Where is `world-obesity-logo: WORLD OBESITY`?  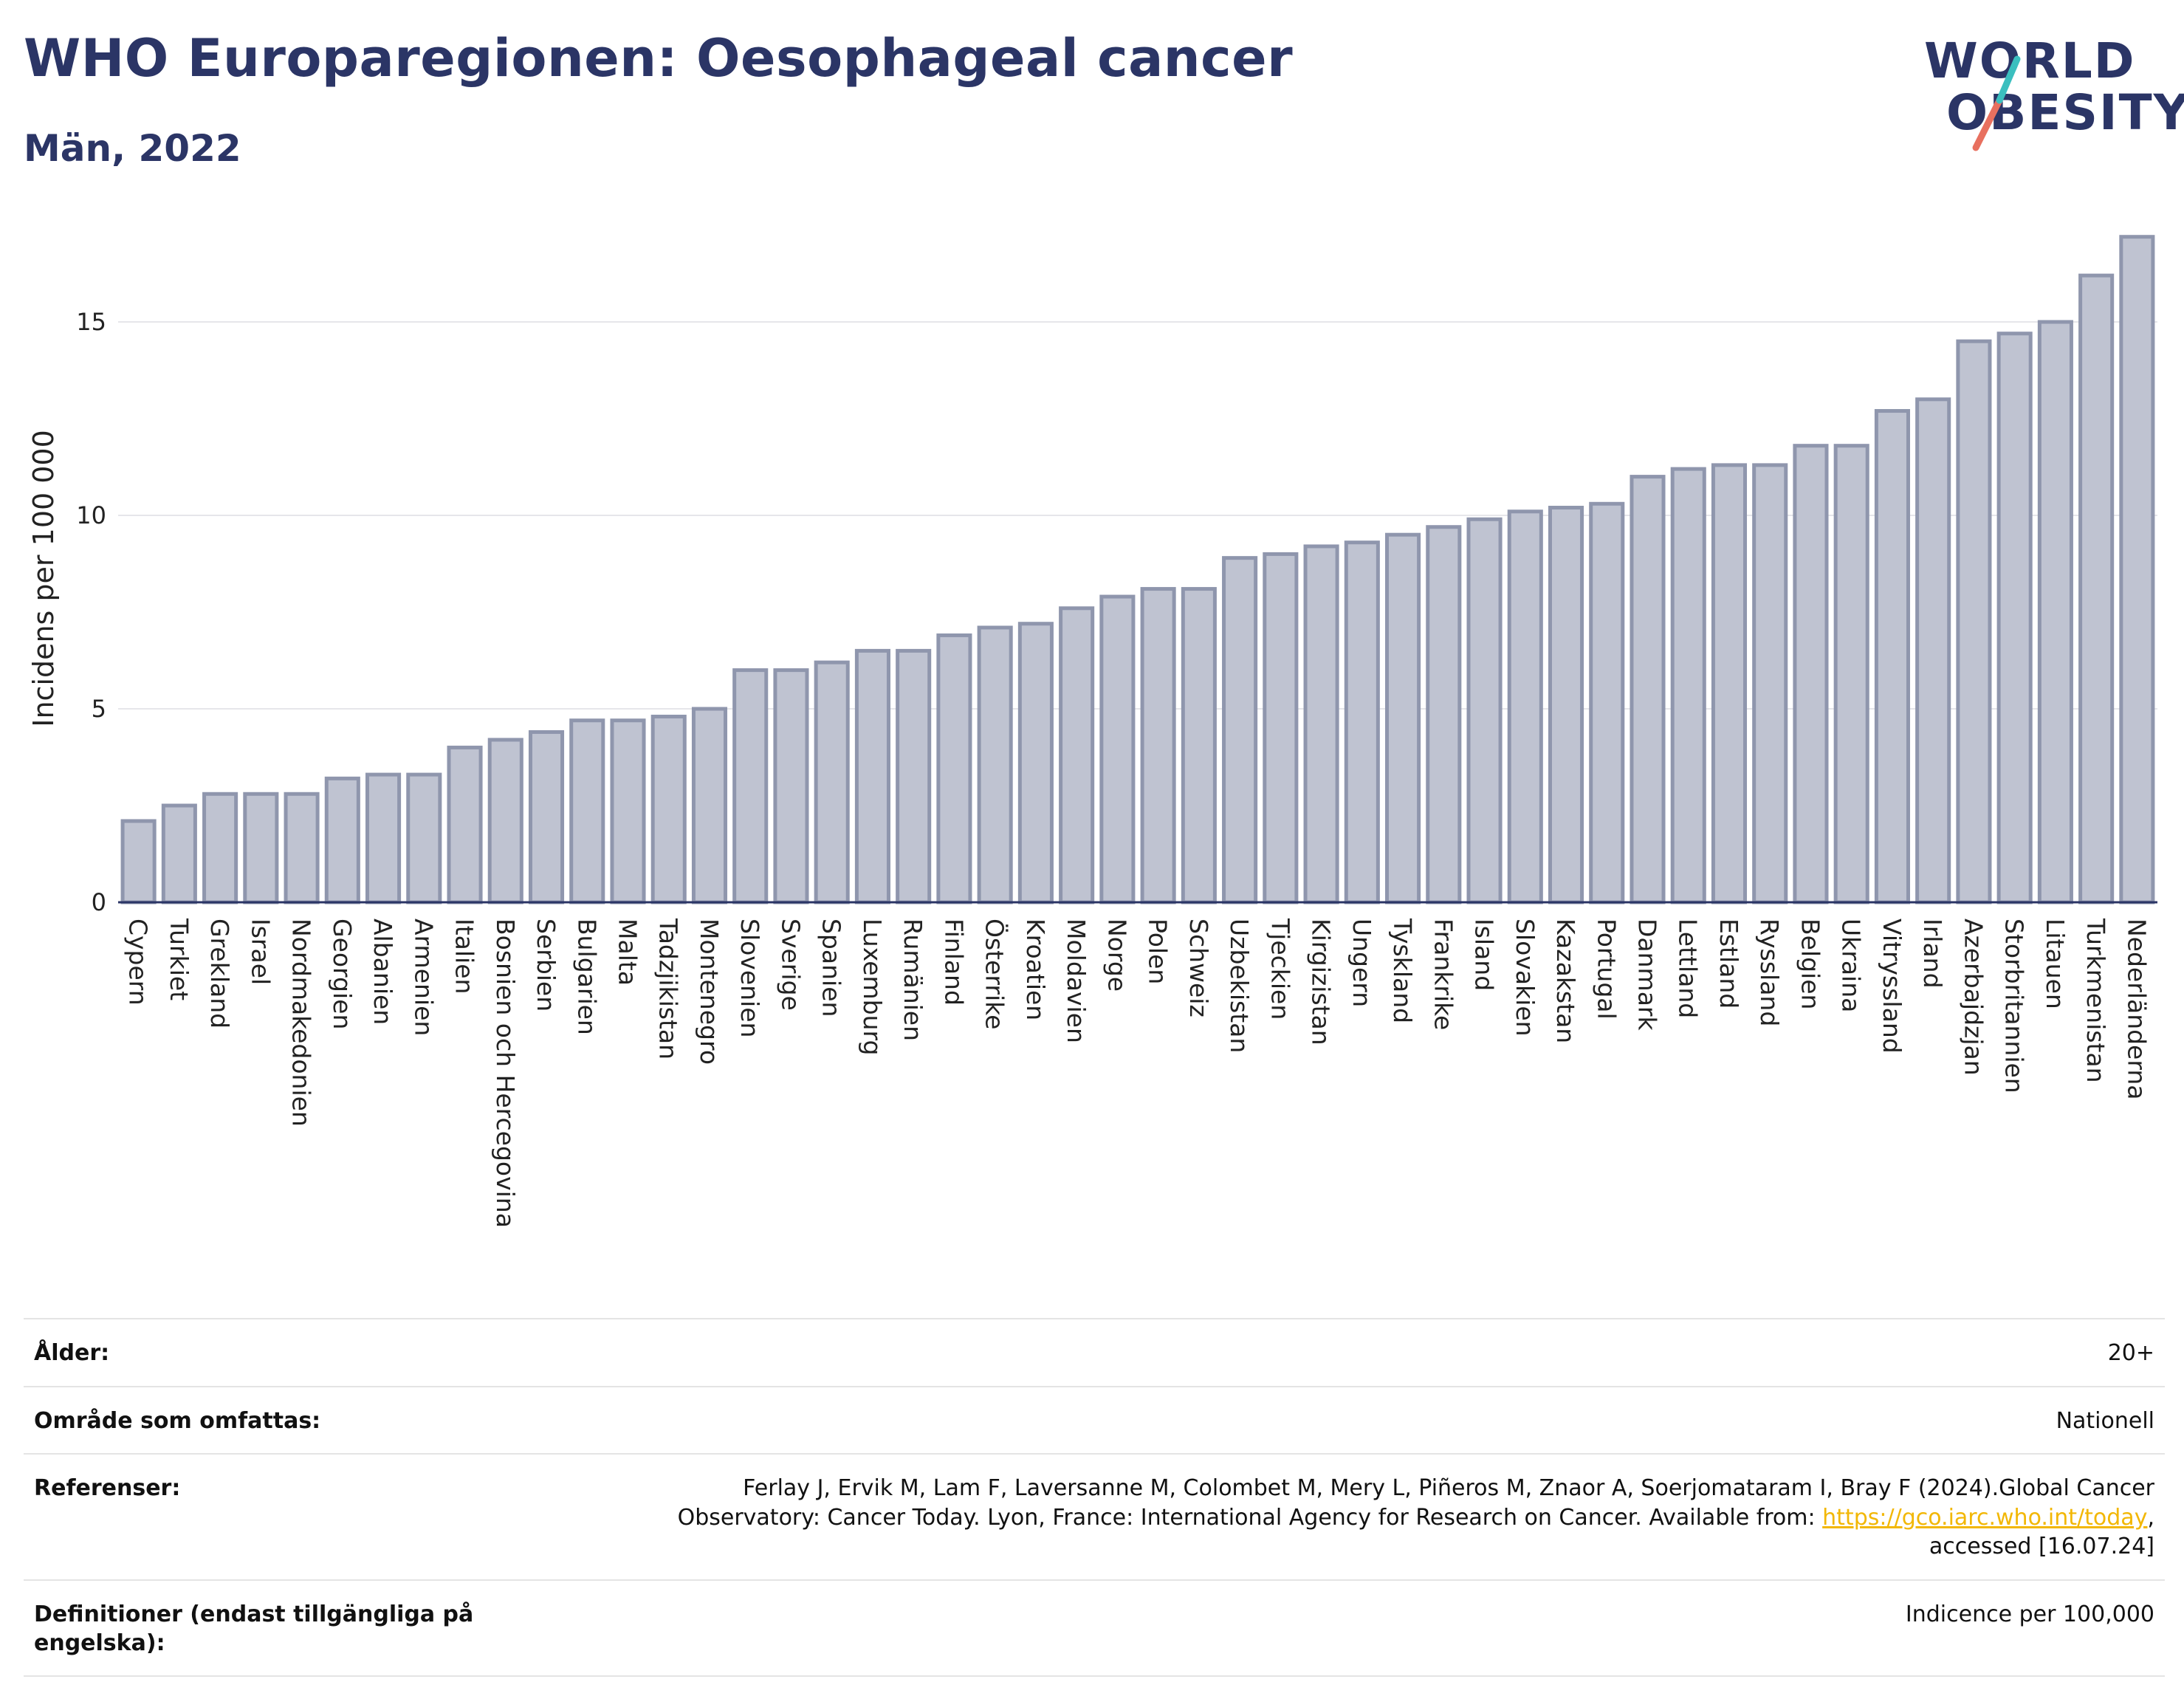
world-obesity-logo: WORLD OBESITY is located at coordinates (2051, 96).